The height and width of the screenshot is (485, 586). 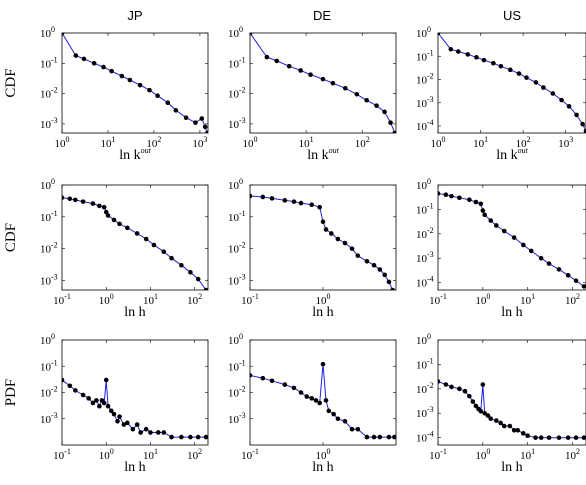 I want to click on x-tick-label: 10⁻¹, so click(x=250, y=454).